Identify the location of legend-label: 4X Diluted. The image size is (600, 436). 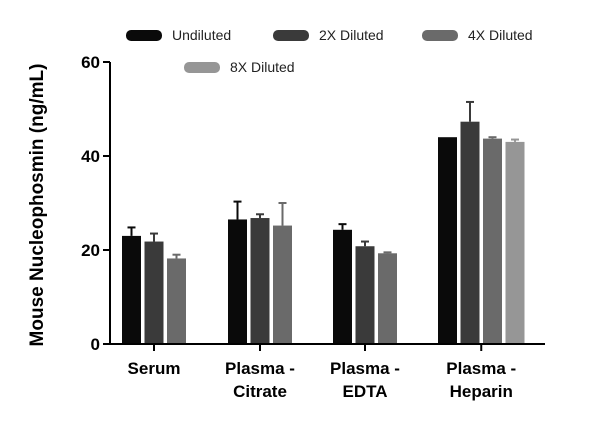
(500, 35).